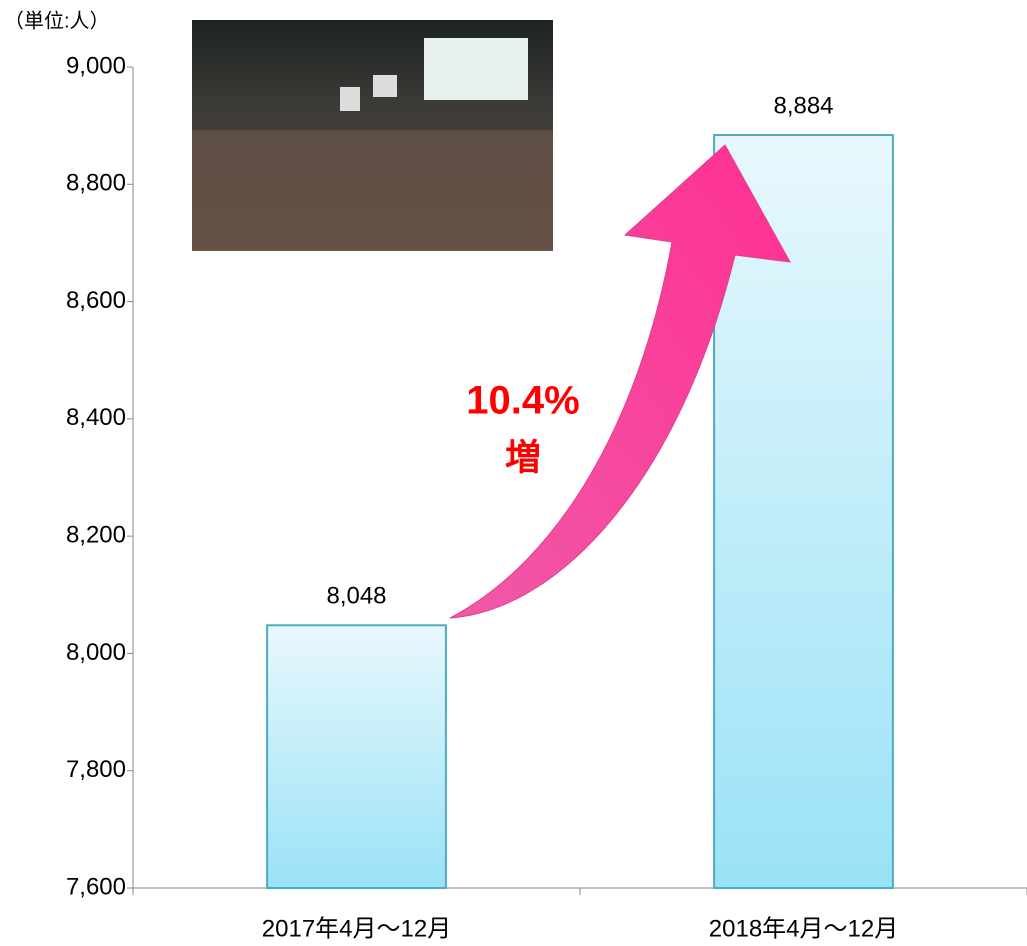 The width and height of the screenshot is (1027, 946). What do you see at coordinates (356, 596) in the screenshot?
I see `value-label: 8,048` at bounding box center [356, 596].